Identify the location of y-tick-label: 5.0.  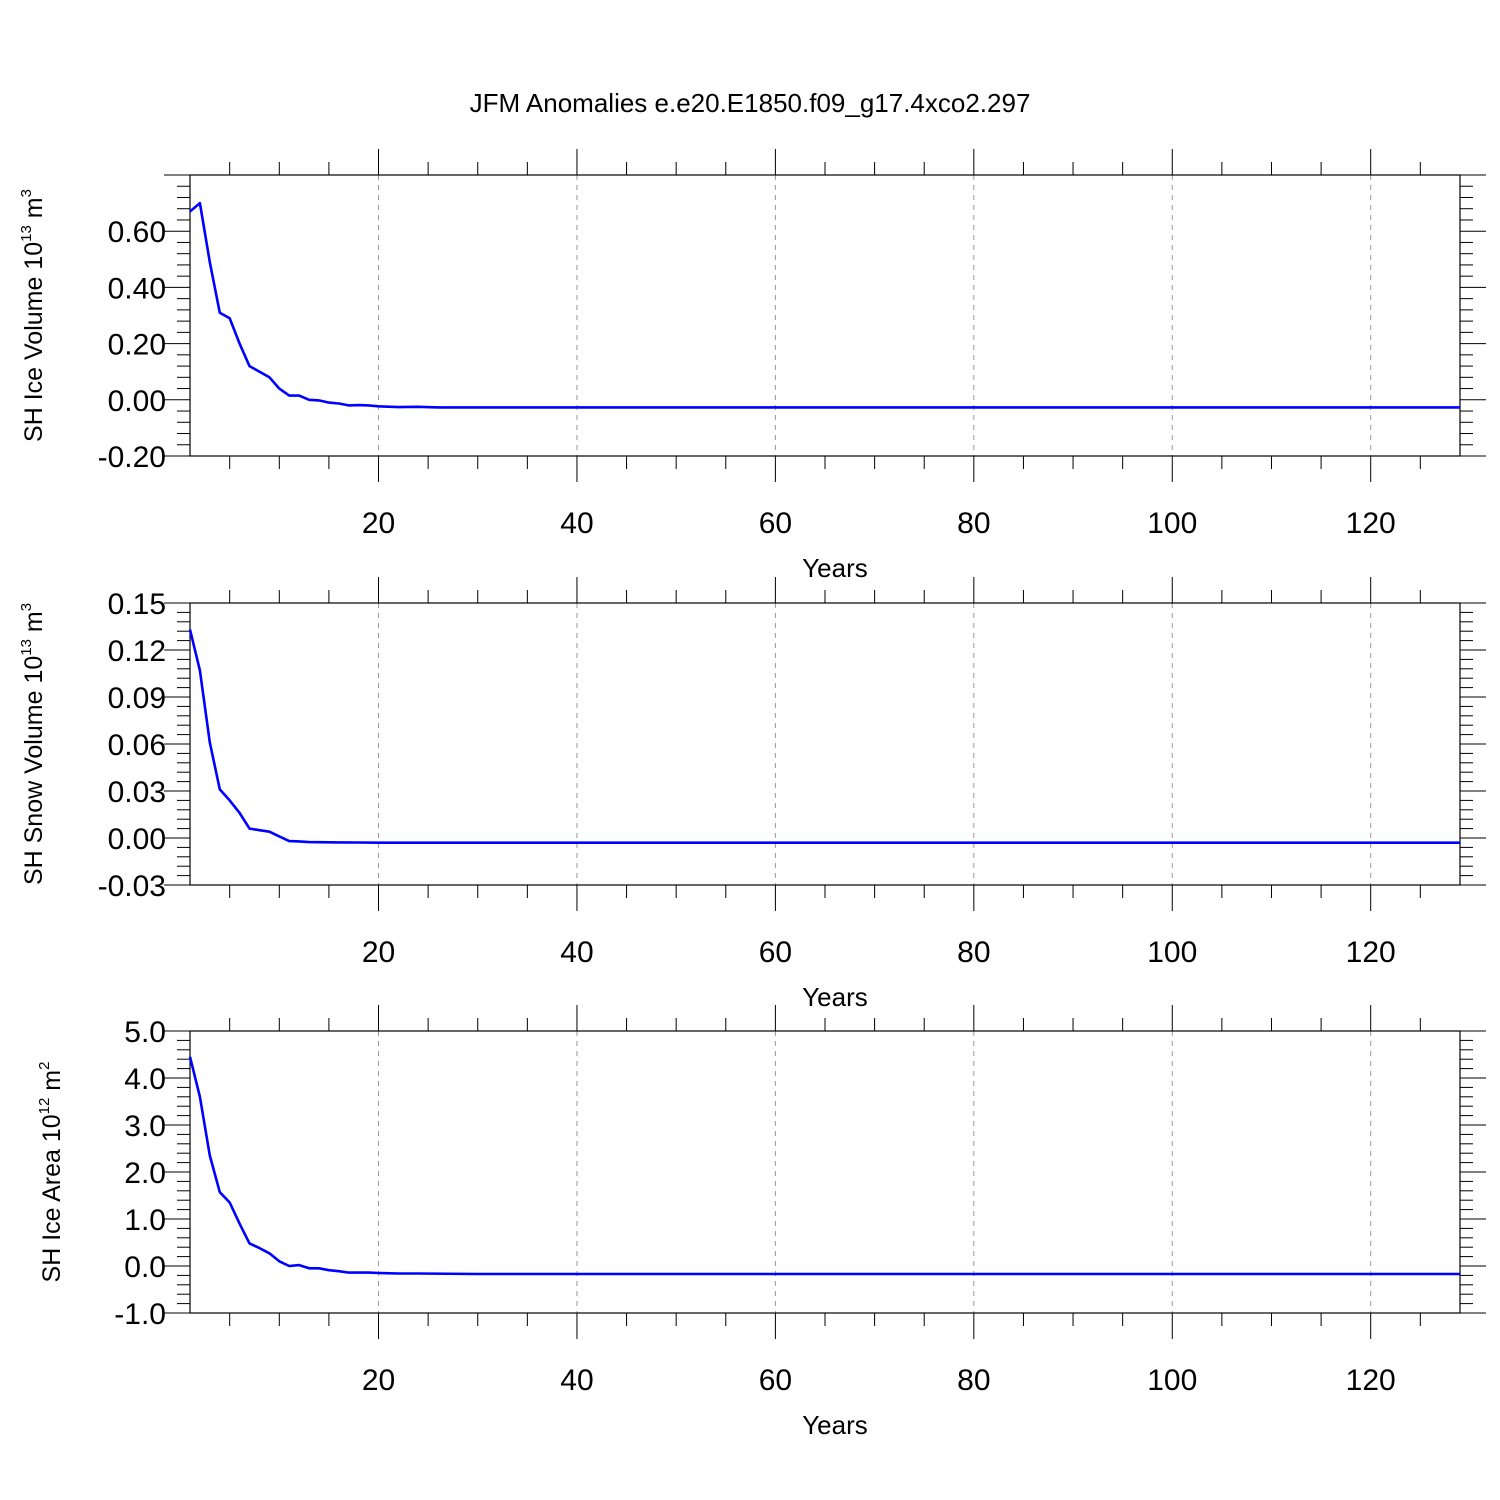
(145, 1032).